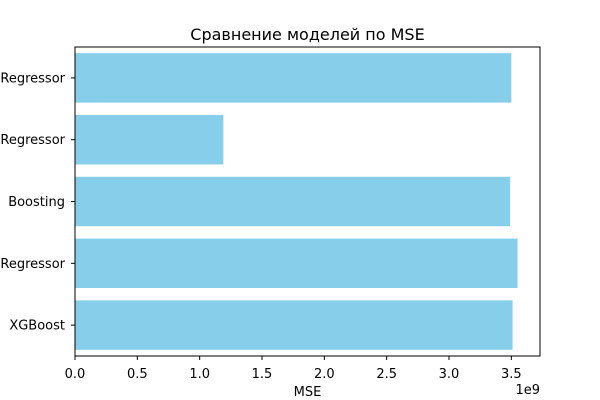 The height and width of the screenshot is (400, 600). What do you see at coordinates (75, 374) in the screenshot?
I see `x-tick-label: 0.0` at bounding box center [75, 374].